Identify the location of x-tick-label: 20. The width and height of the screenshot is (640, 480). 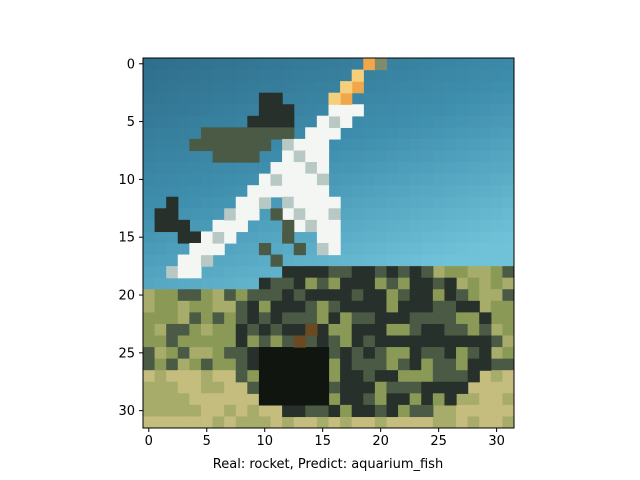
(380, 441).